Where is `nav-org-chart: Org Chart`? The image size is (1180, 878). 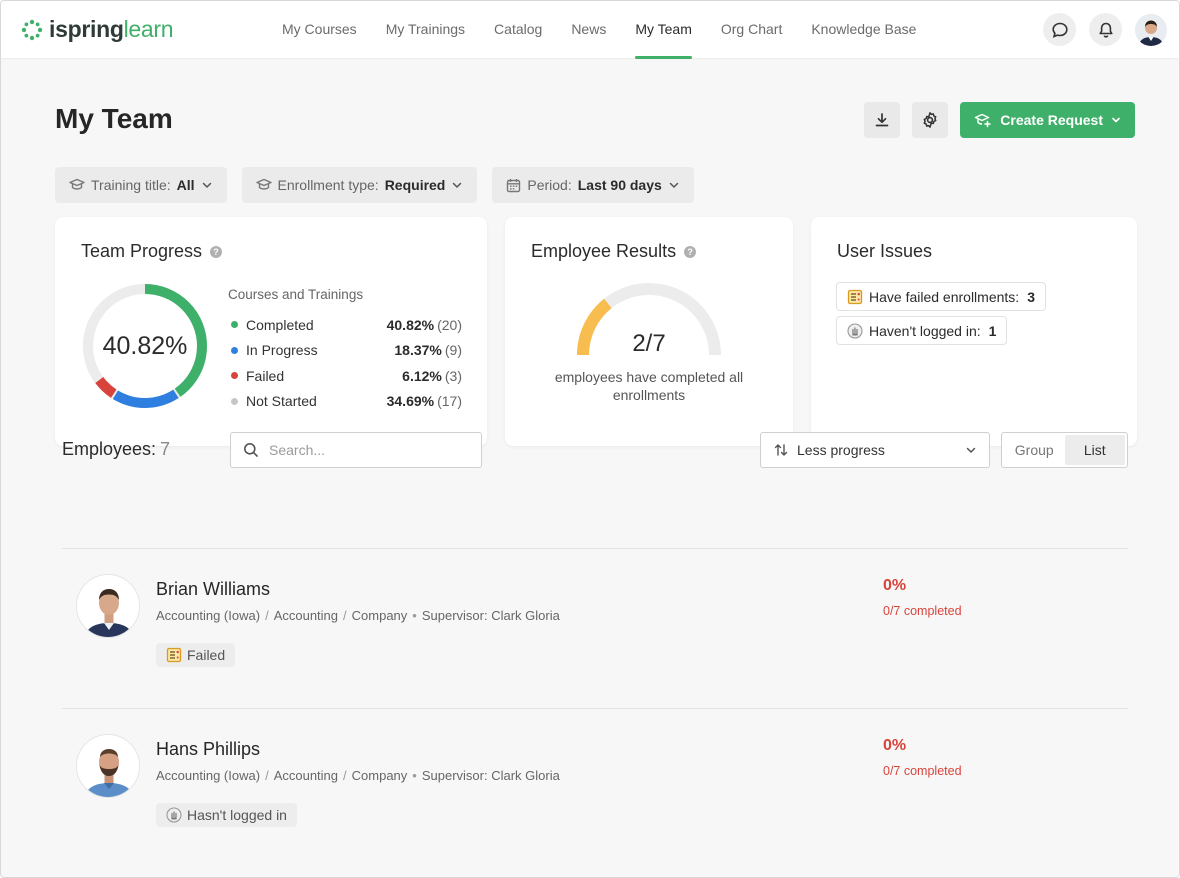
nav-org-chart: Org Chart is located at coordinates (751, 29).